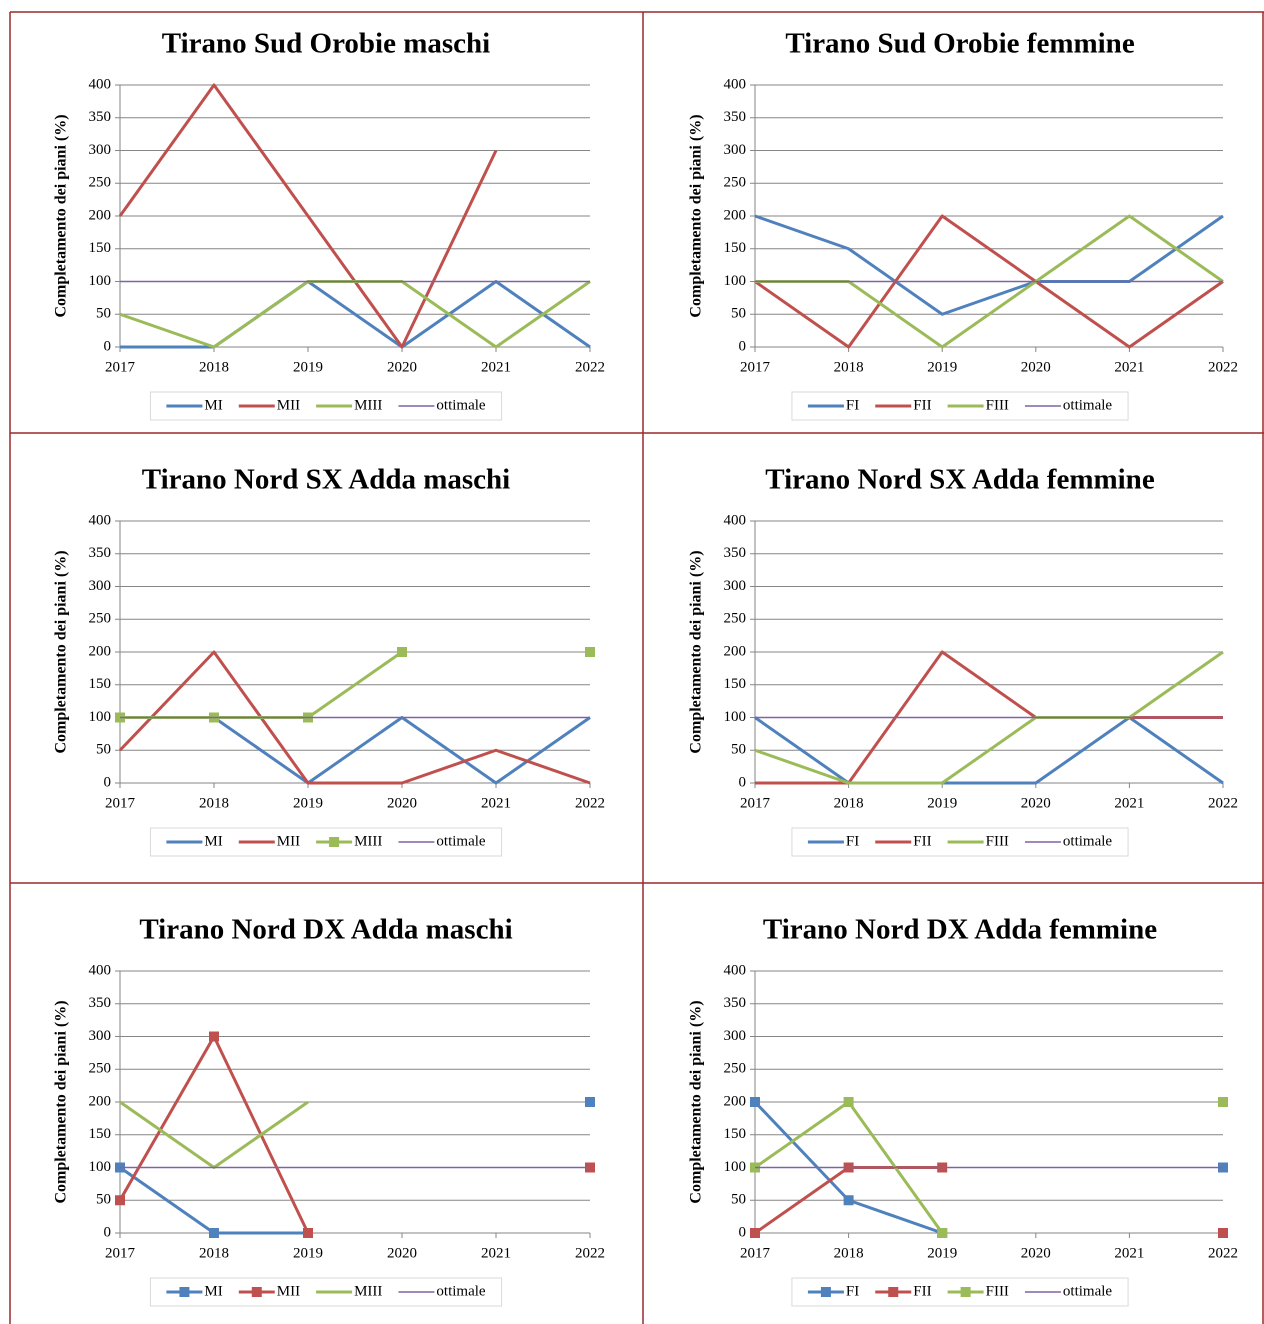 Image resolution: width=1264 pixels, height=1324 pixels. What do you see at coordinates (213, 405) in the screenshot?
I see `legend-label: MI` at bounding box center [213, 405].